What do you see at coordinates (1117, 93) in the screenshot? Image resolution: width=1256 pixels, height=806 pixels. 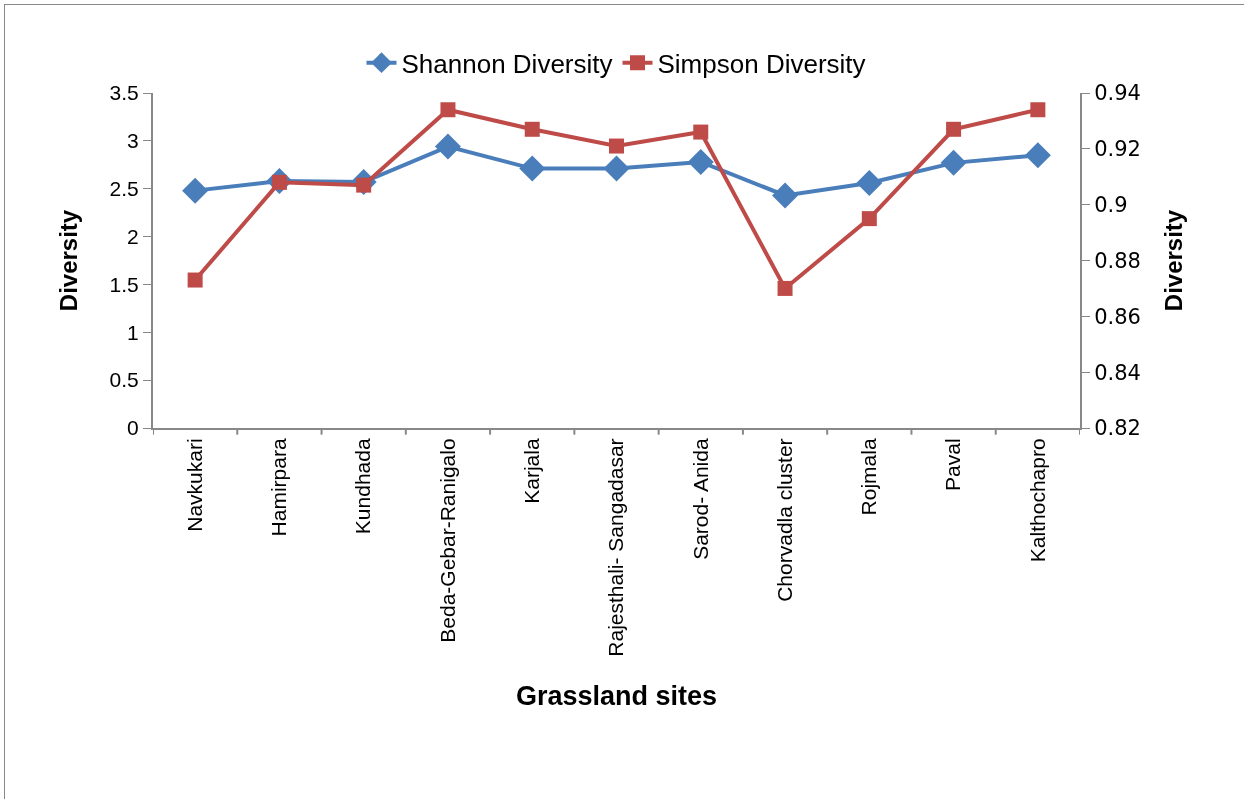 I see `y2-tick-label: 0.94` at bounding box center [1117, 93].